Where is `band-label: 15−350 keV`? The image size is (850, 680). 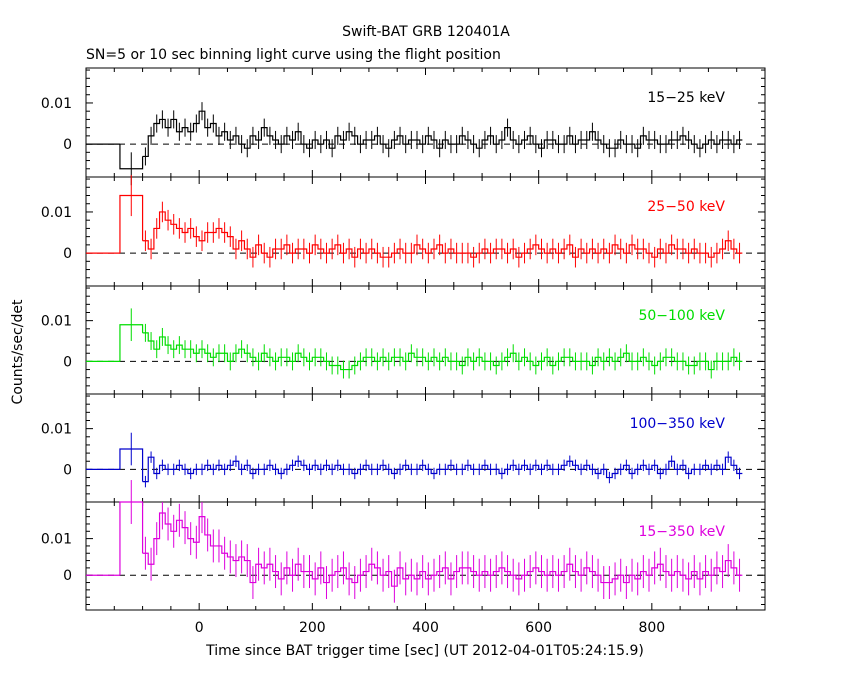 band-label: 15−350 keV is located at coordinates (681, 532).